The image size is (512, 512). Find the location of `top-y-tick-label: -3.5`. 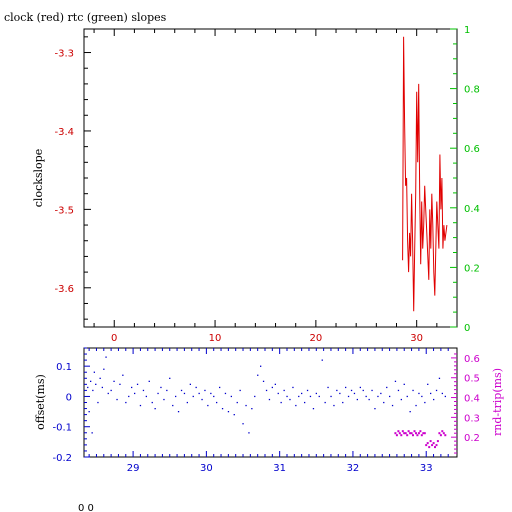

top-y-tick-label: -3.5 is located at coordinates (64, 210).